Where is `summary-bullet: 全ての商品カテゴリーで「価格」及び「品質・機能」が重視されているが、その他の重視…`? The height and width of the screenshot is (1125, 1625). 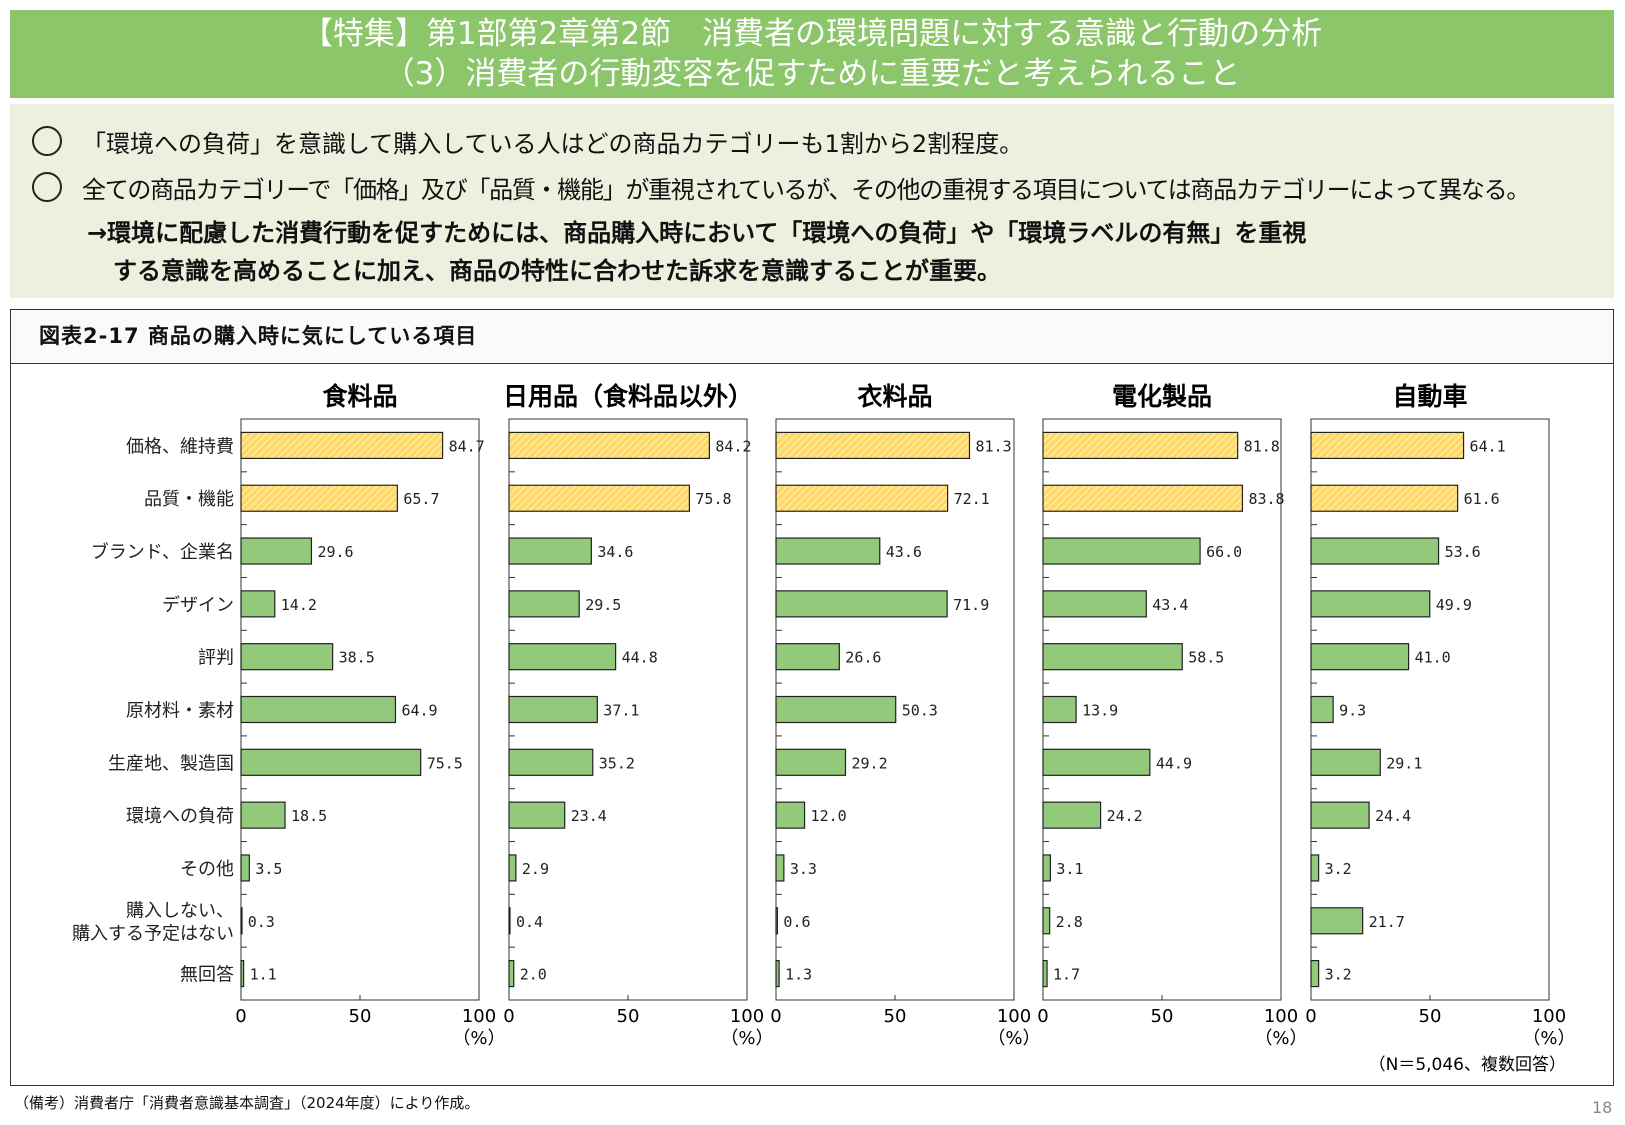 summary-bullet: 全ての商品カテゴリーで「価格」及び「品質・機能」が重視されているが、その他の重視… is located at coordinates (823, 187).